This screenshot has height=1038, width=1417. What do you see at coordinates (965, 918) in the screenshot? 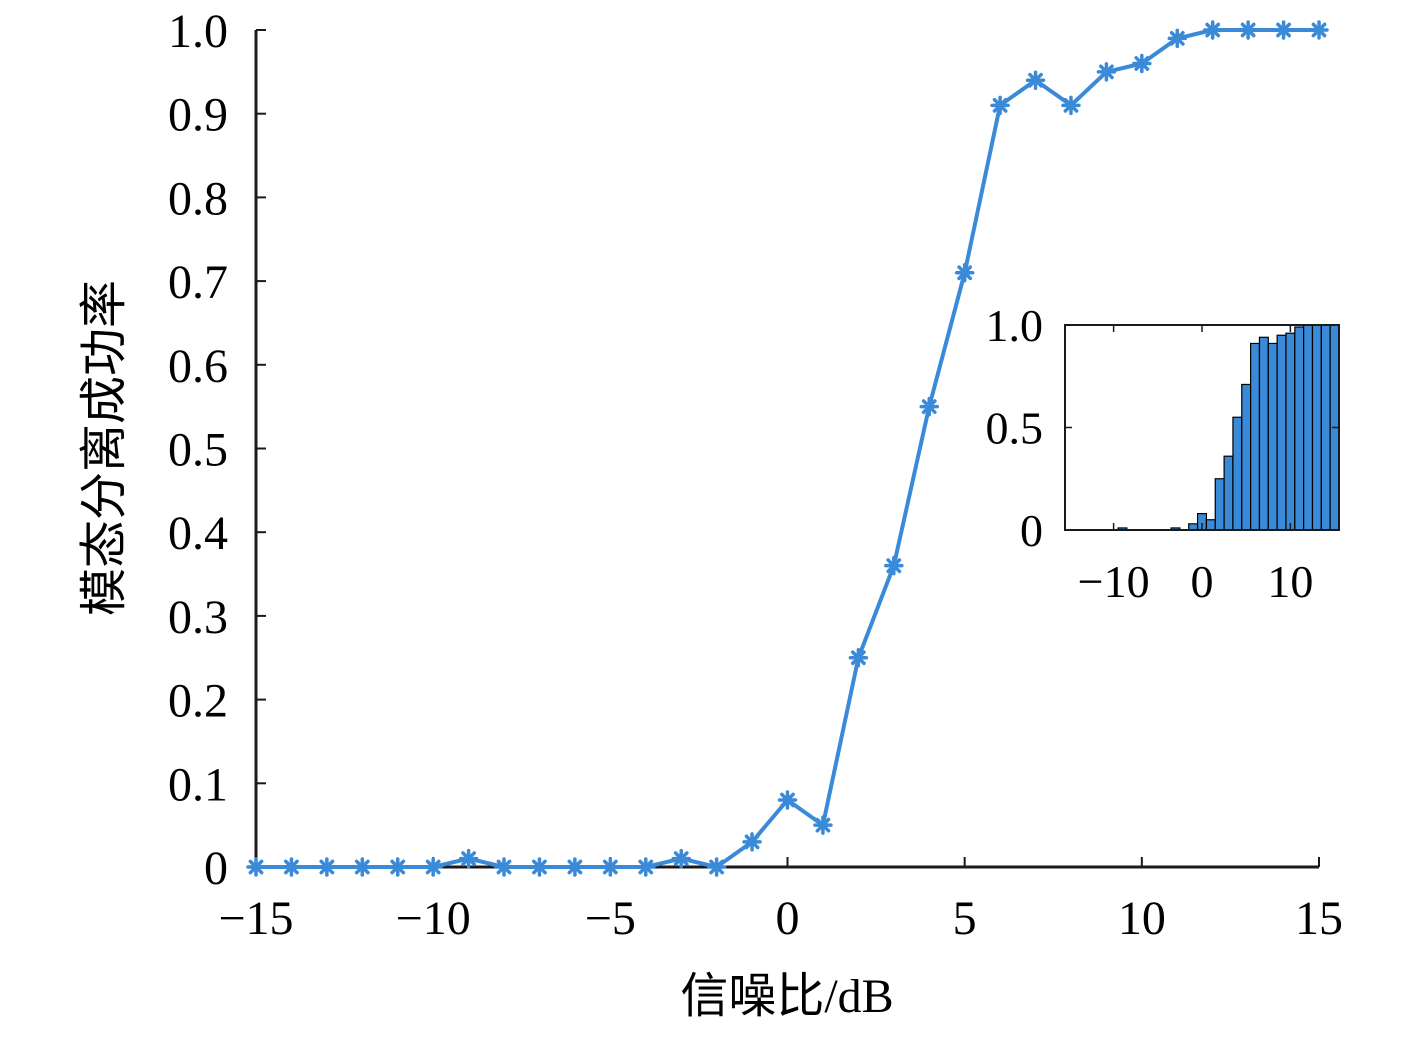
I see `x-tick-label: 5` at bounding box center [965, 918].